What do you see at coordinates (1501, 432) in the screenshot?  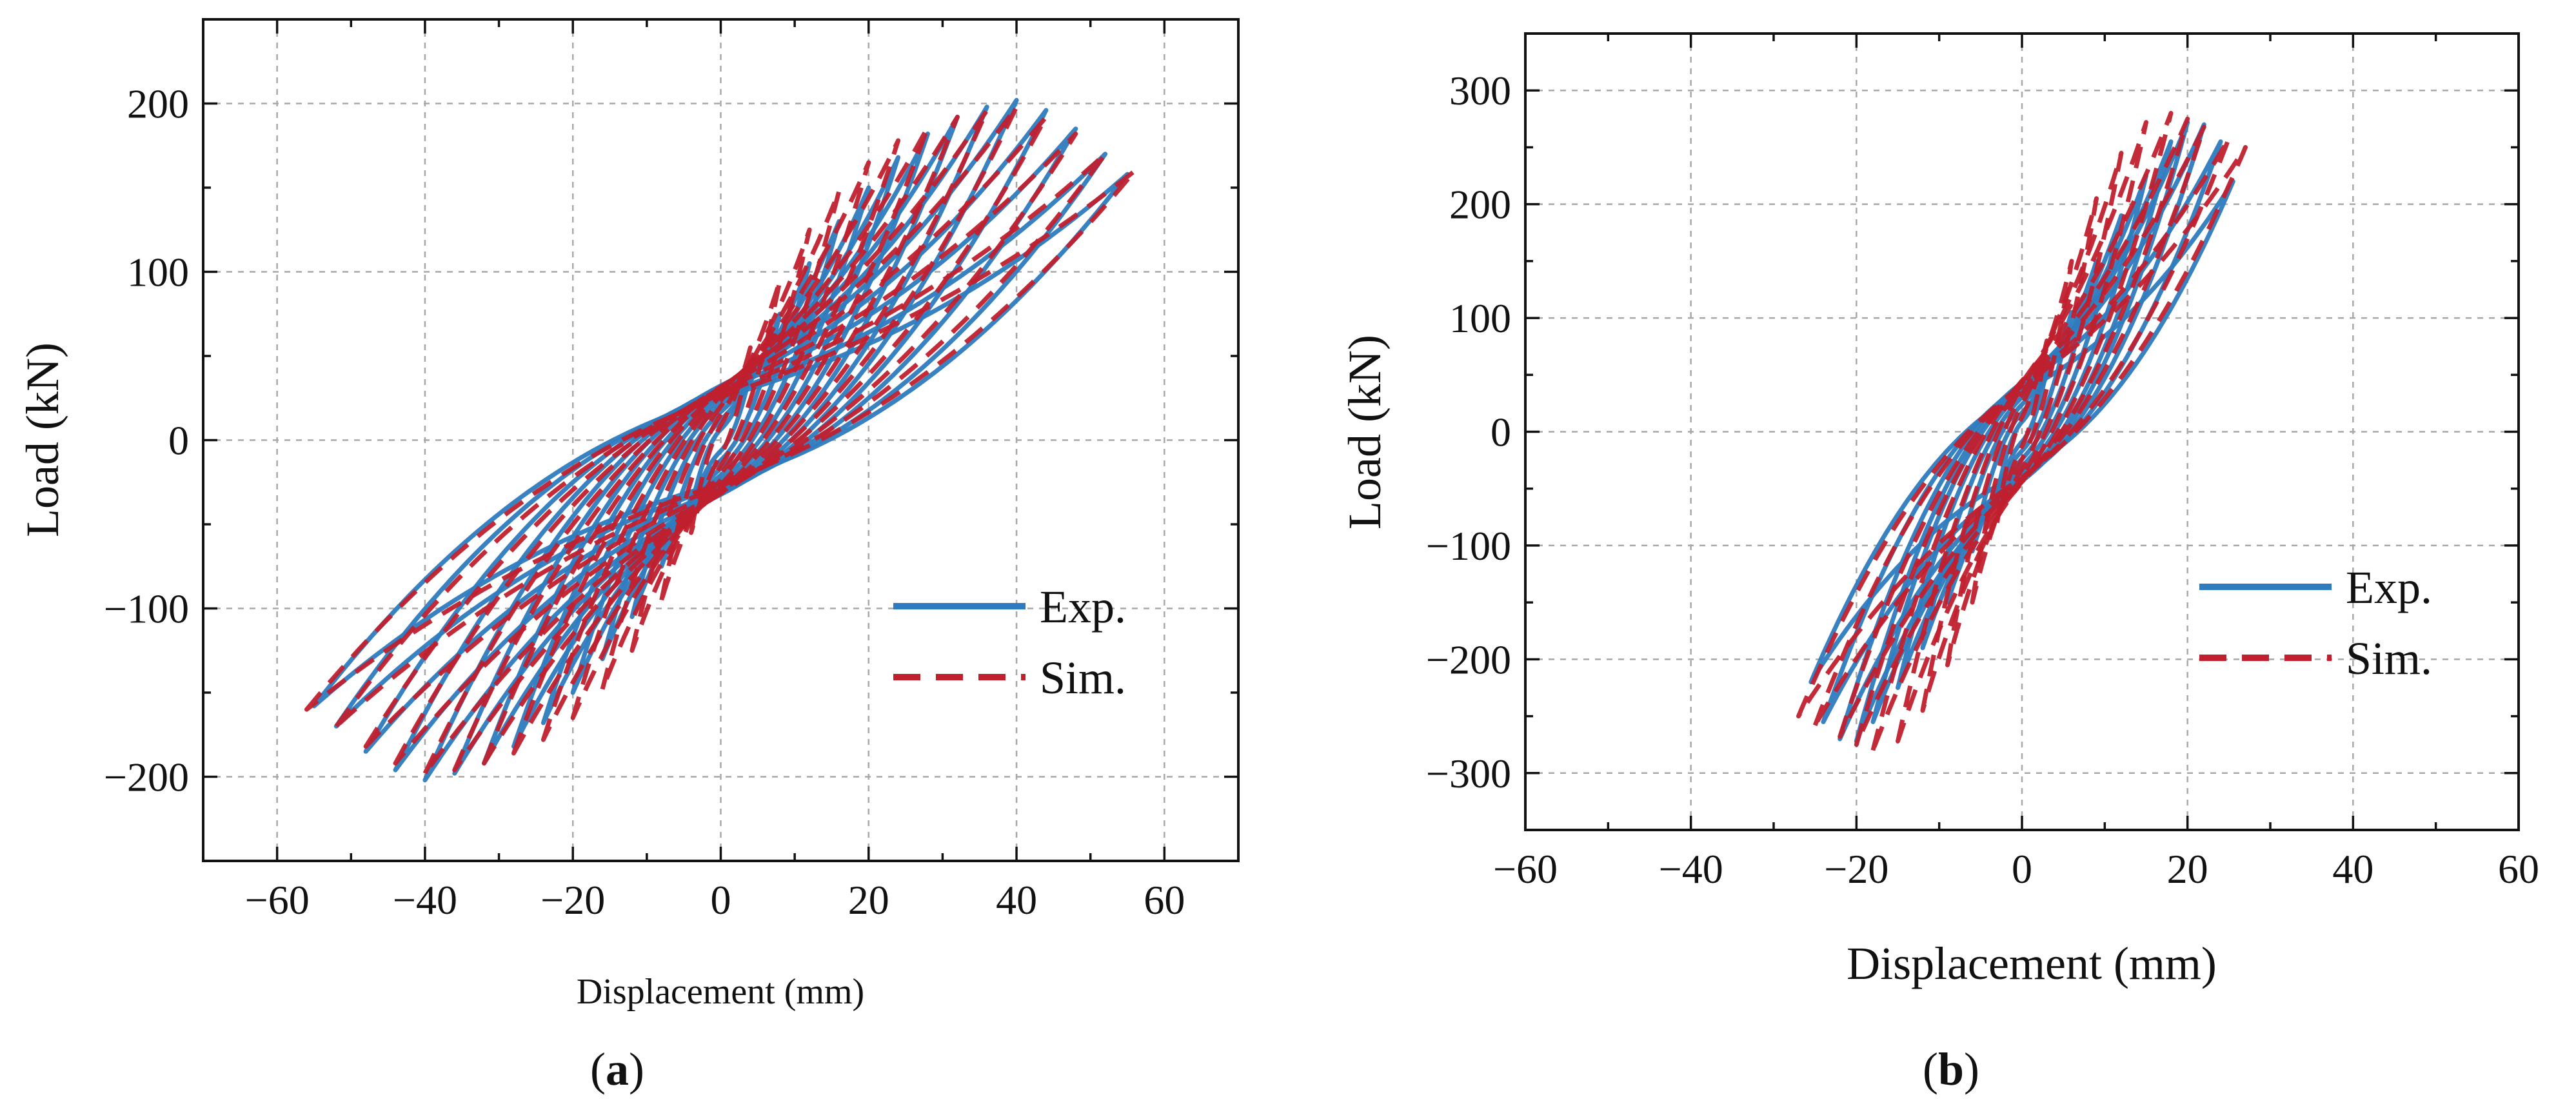 I see `chart-b-ytick-label: 0` at bounding box center [1501, 432].